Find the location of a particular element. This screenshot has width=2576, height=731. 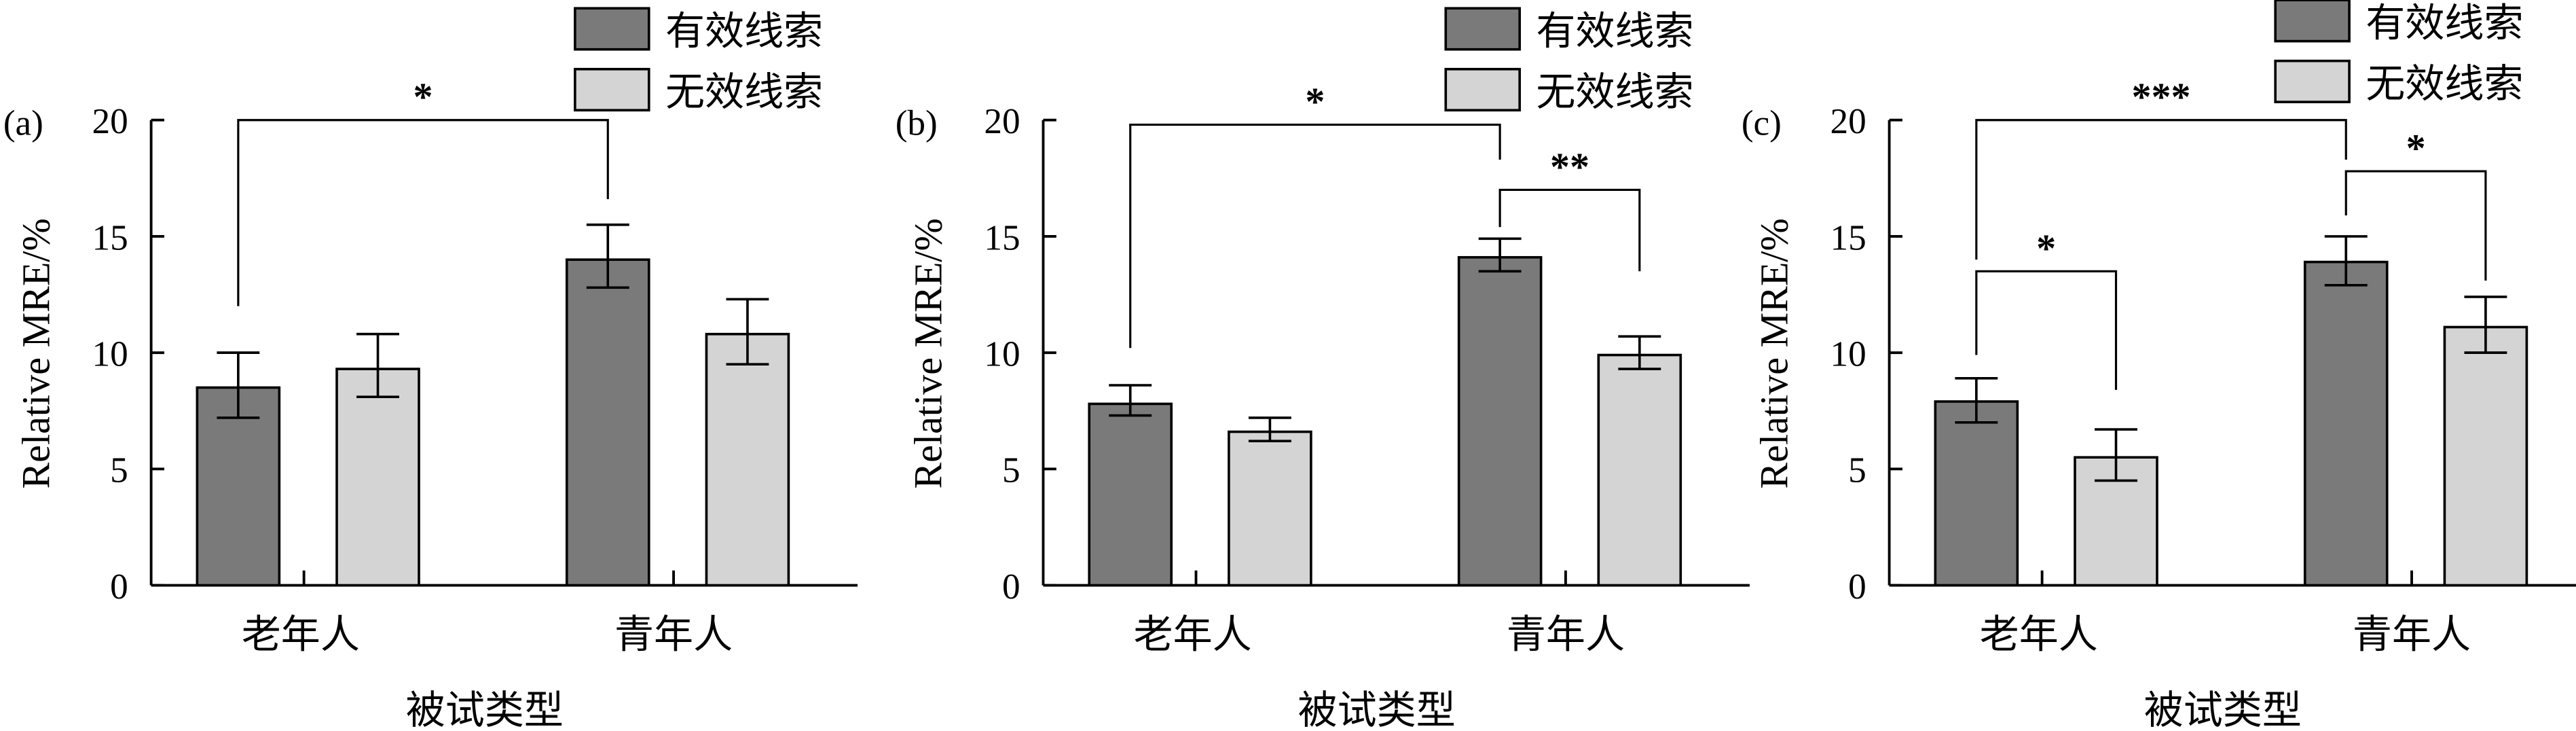

significance-label: ** is located at coordinates (1570, 167).